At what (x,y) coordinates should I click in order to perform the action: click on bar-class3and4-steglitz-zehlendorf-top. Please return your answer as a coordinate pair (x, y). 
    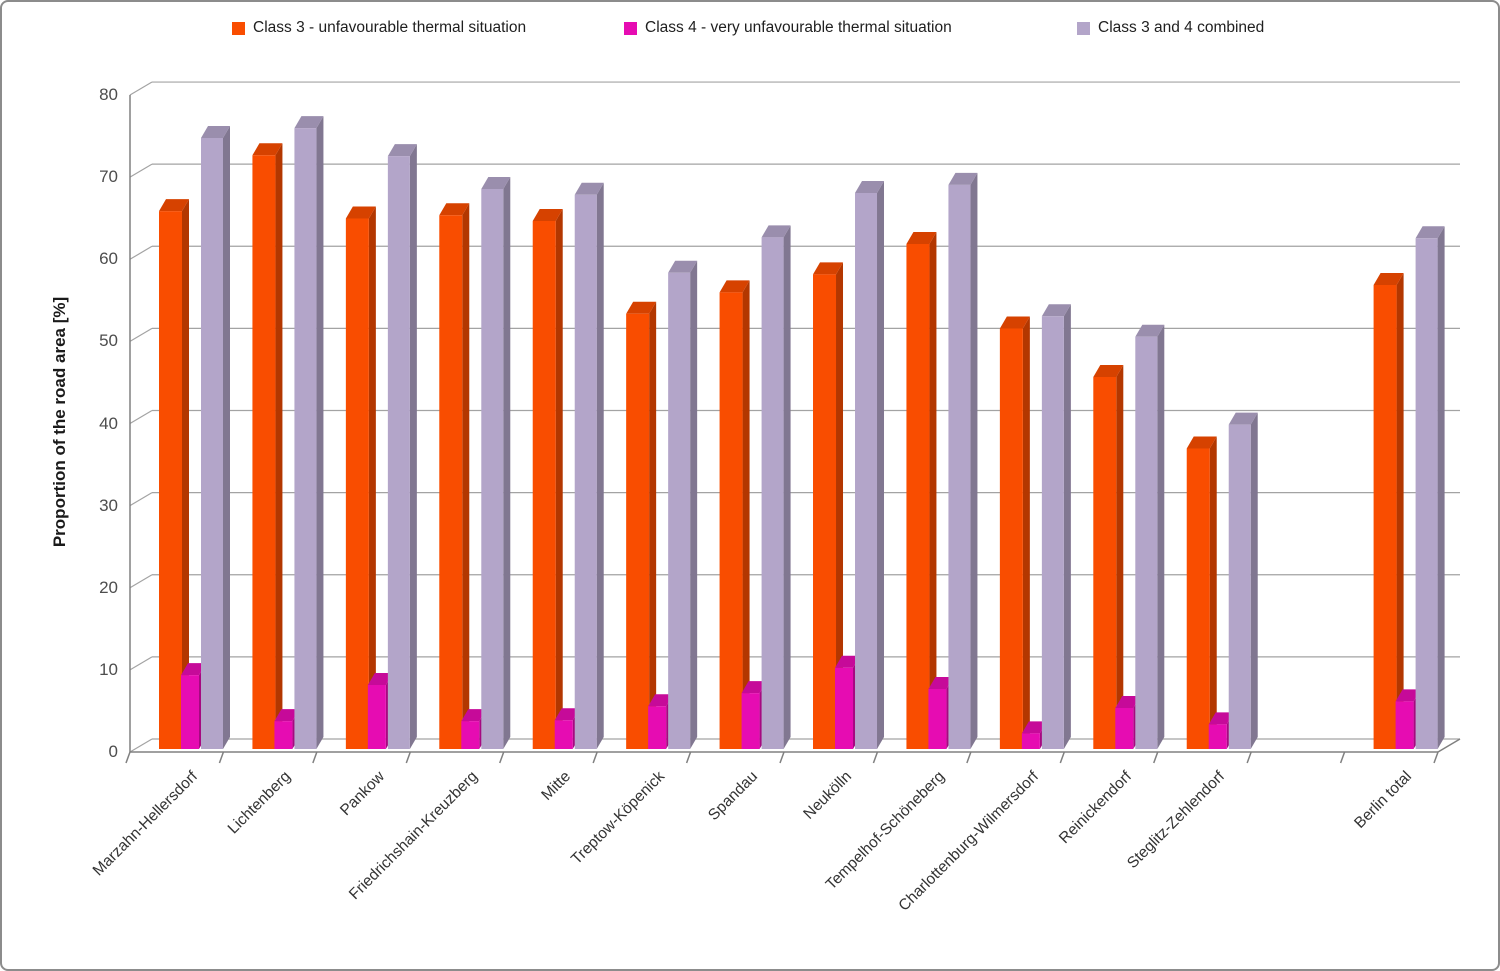
    Looking at the image, I should click on (1243, 418).